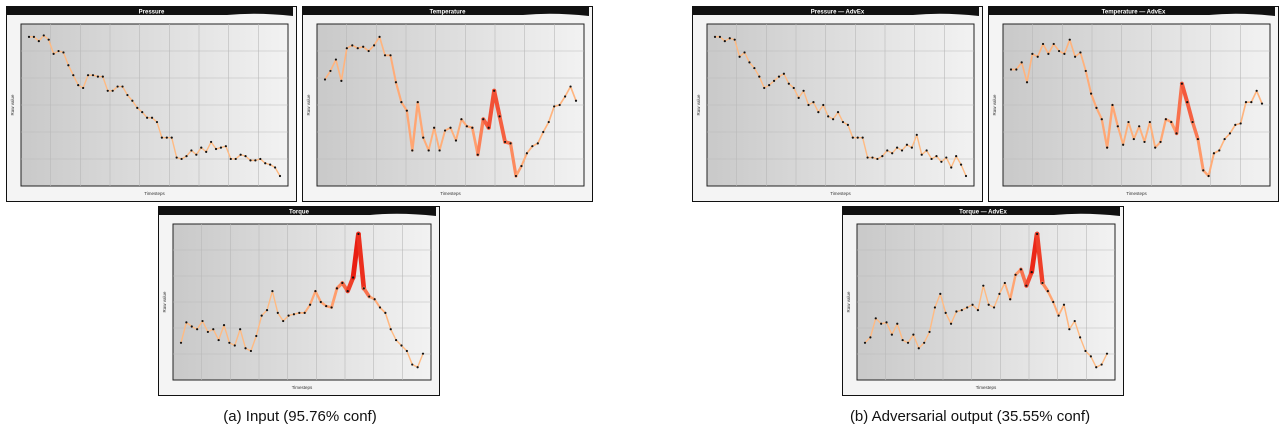 This screenshot has width=1284, height=438. What do you see at coordinates (837, 104) in the screenshot?
I see `pressure-advex-chart: Pressure — AdvEx Timesteps Raw value` at bounding box center [837, 104].